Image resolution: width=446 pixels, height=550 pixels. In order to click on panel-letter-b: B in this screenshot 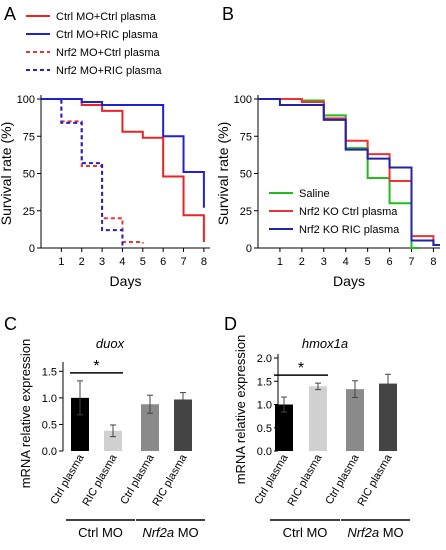, I will do `click(228, 14)`.